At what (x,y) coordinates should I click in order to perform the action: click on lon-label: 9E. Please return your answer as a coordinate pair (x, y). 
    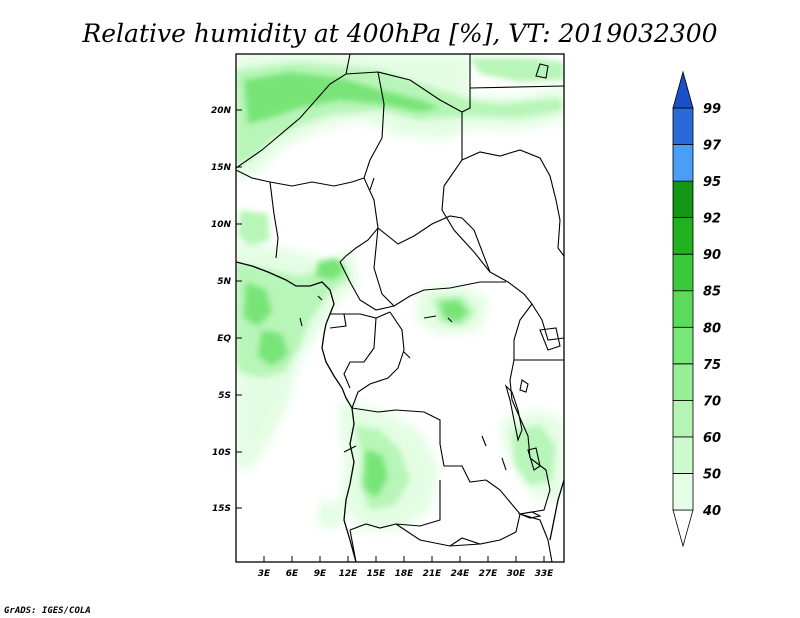
    Looking at the image, I should click on (320, 574).